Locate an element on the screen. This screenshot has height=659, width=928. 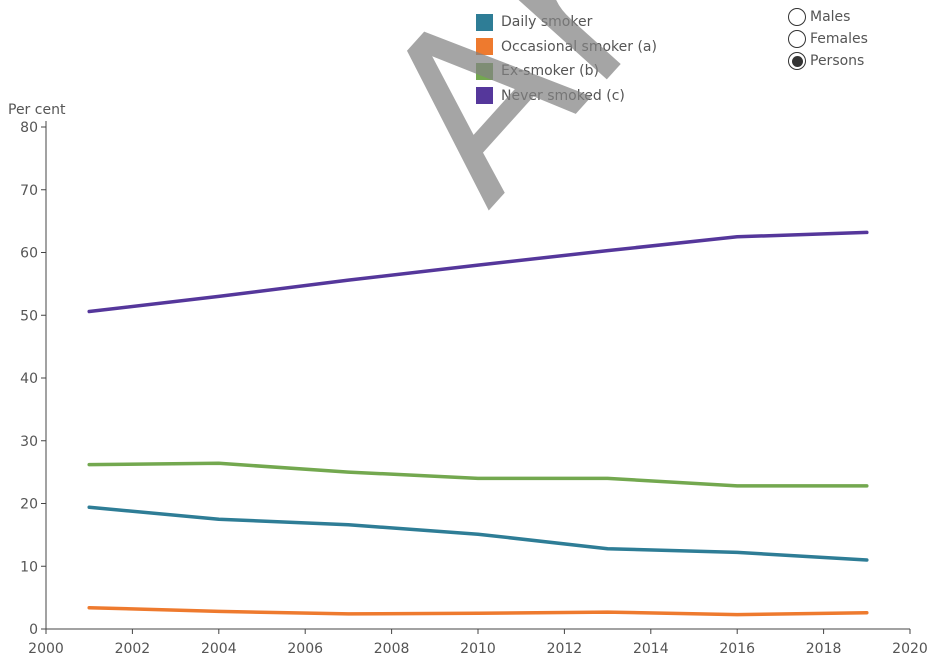
radio-option-males: Males is located at coordinates (828, 17).